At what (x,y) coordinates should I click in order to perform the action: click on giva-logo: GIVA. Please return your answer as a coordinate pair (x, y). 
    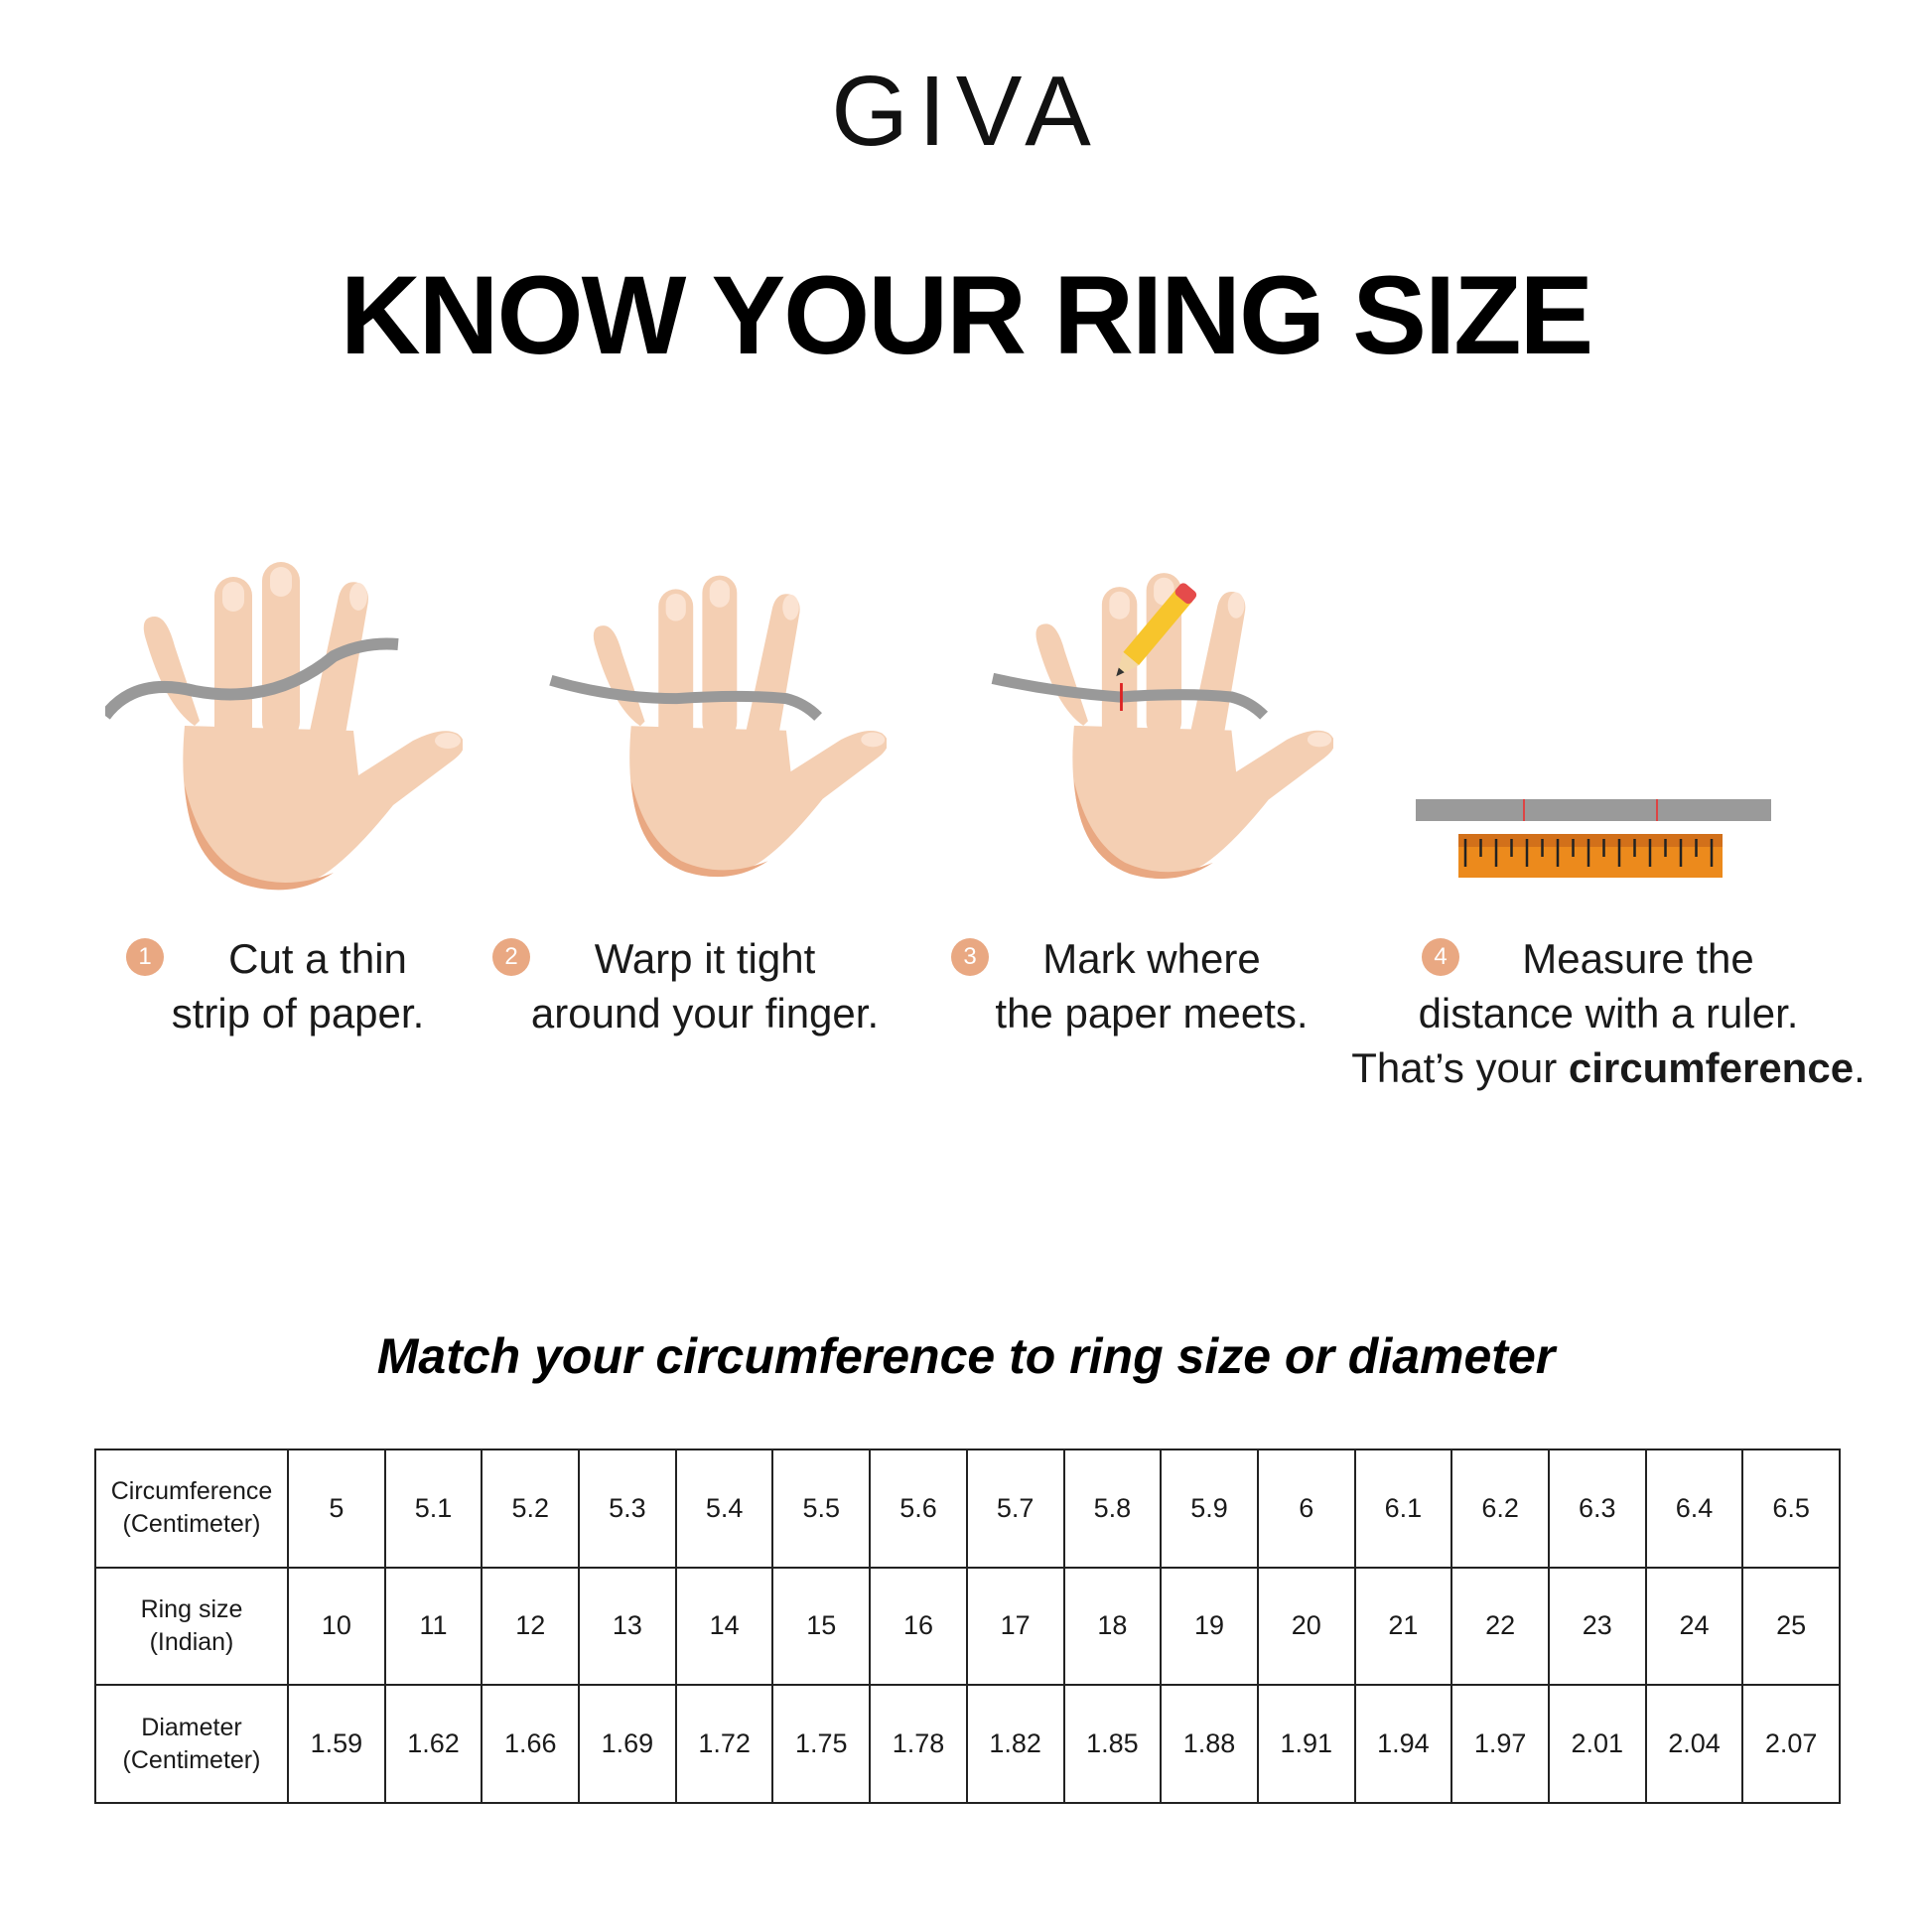
    Looking at the image, I should click on (966, 111).